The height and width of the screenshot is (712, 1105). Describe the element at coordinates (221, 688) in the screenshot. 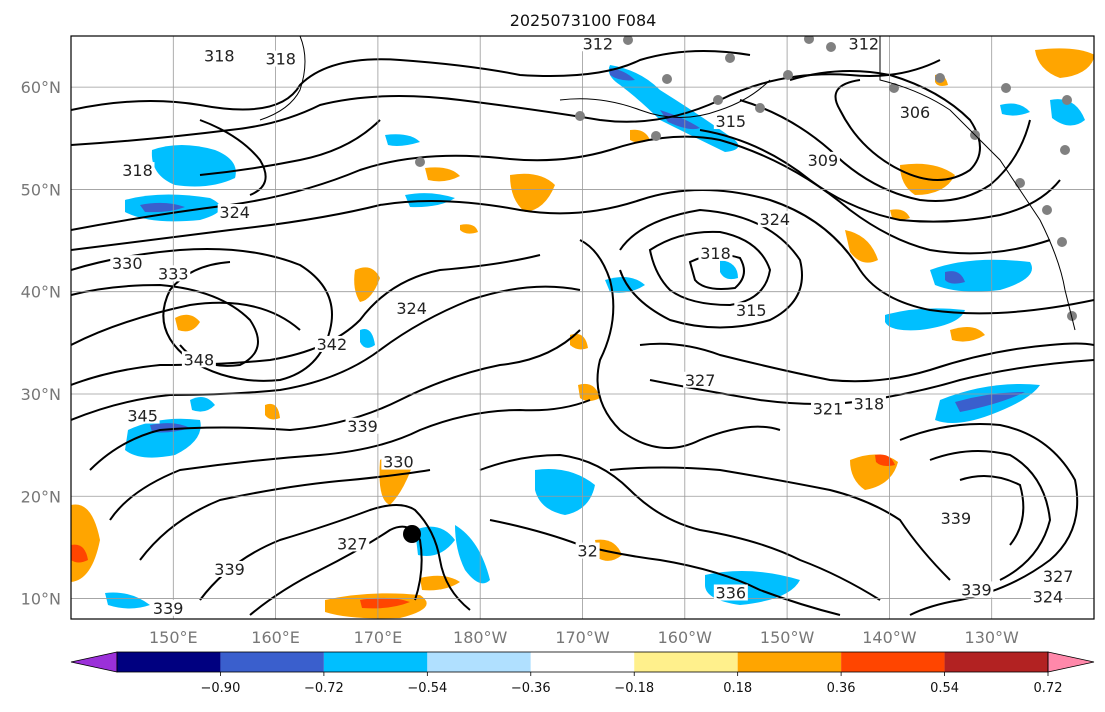

I see `colorbar-tick-label: −0.90` at that location.